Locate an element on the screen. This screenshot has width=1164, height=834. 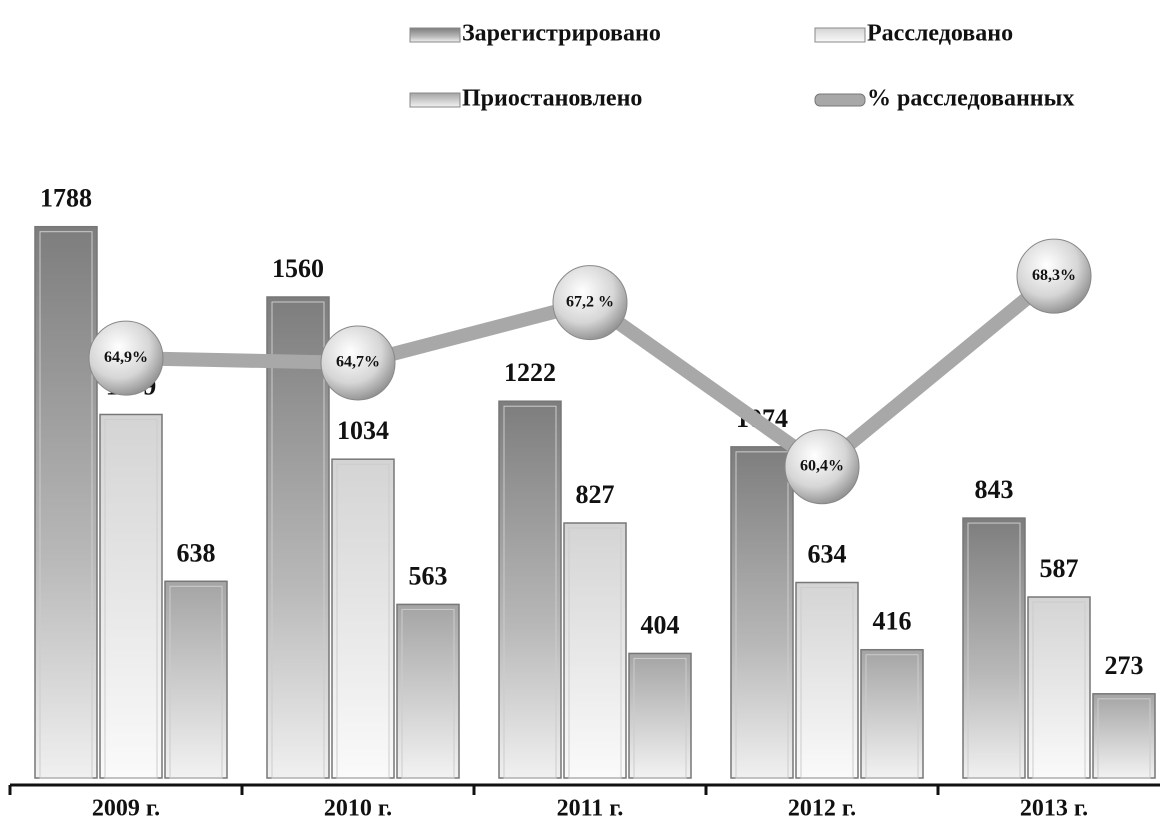
x-tick-label: 2012 г. is located at coordinates (822, 809).